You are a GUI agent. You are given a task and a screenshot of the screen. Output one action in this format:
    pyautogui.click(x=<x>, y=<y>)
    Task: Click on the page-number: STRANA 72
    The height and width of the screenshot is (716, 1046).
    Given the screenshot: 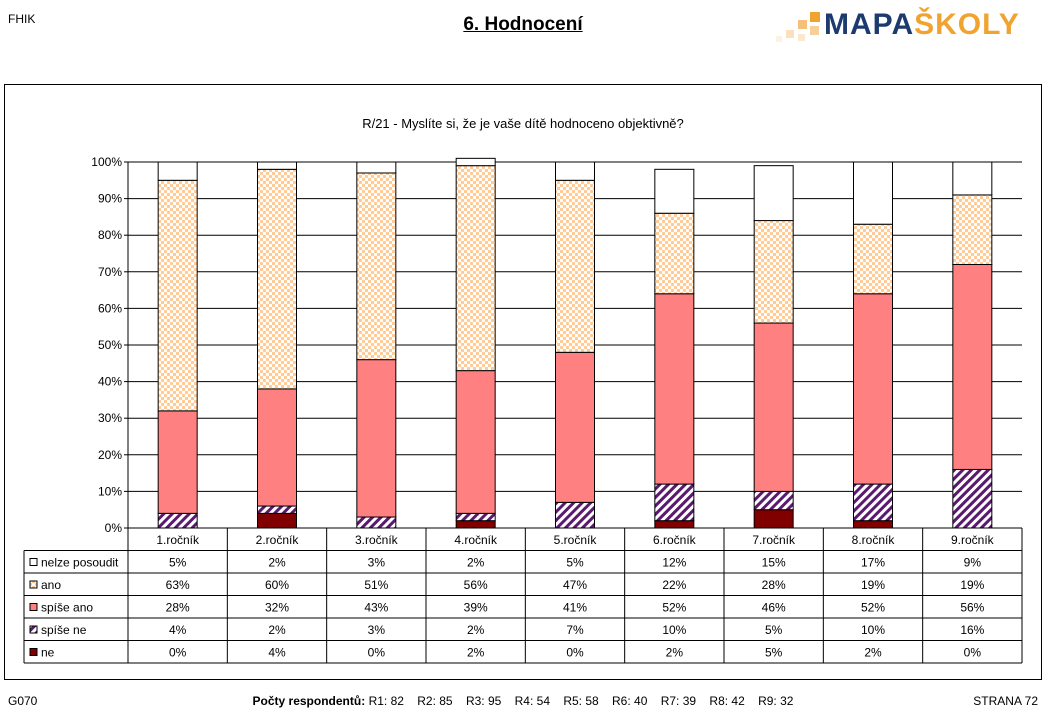 What is the action you would take?
    pyautogui.click(x=1005, y=701)
    